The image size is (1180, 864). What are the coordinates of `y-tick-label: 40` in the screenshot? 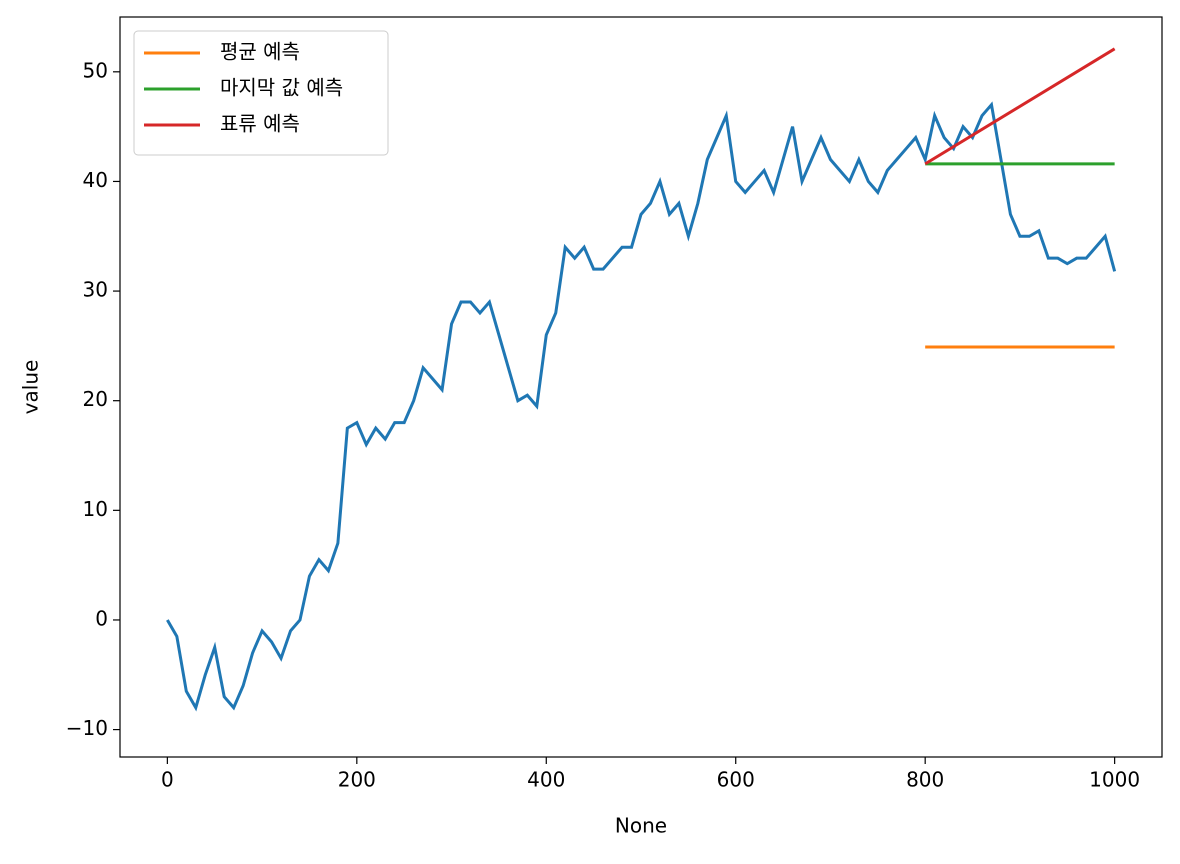 It's located at (95, 180).